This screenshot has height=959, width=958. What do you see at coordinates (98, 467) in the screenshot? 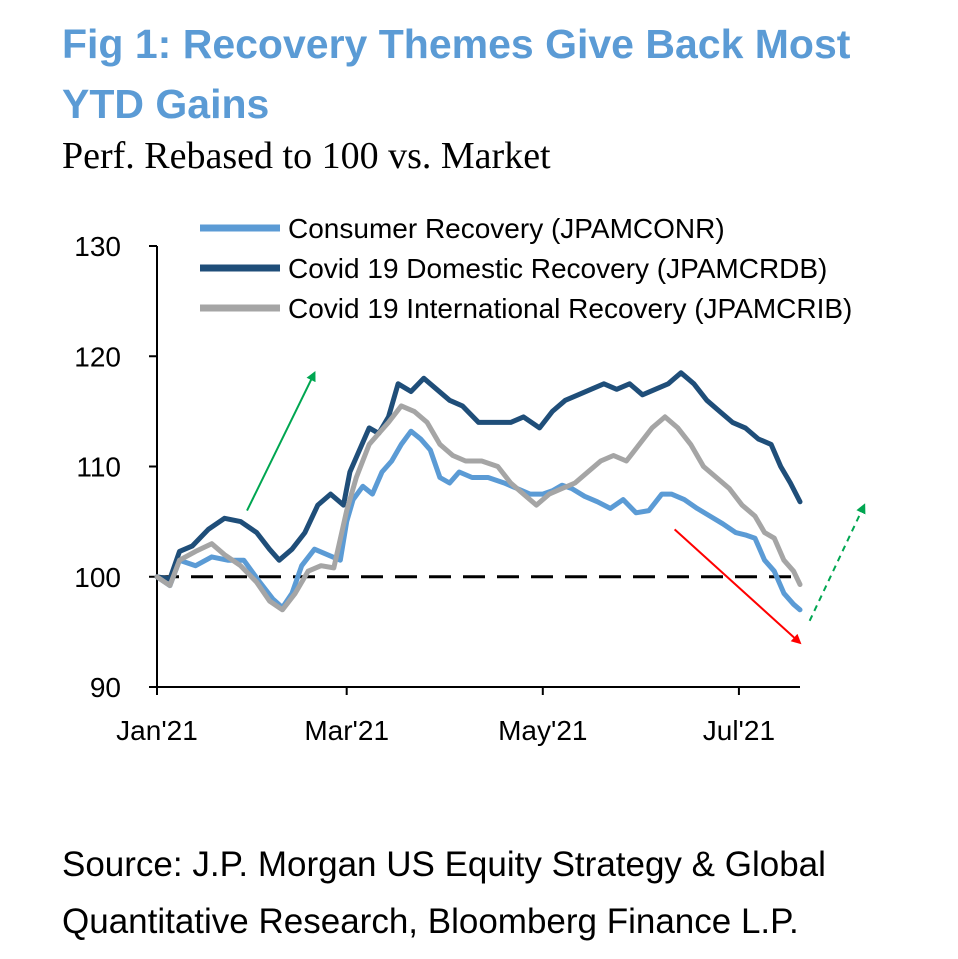
I see `y-tick-label: 110` at bounding box center [98, 467].